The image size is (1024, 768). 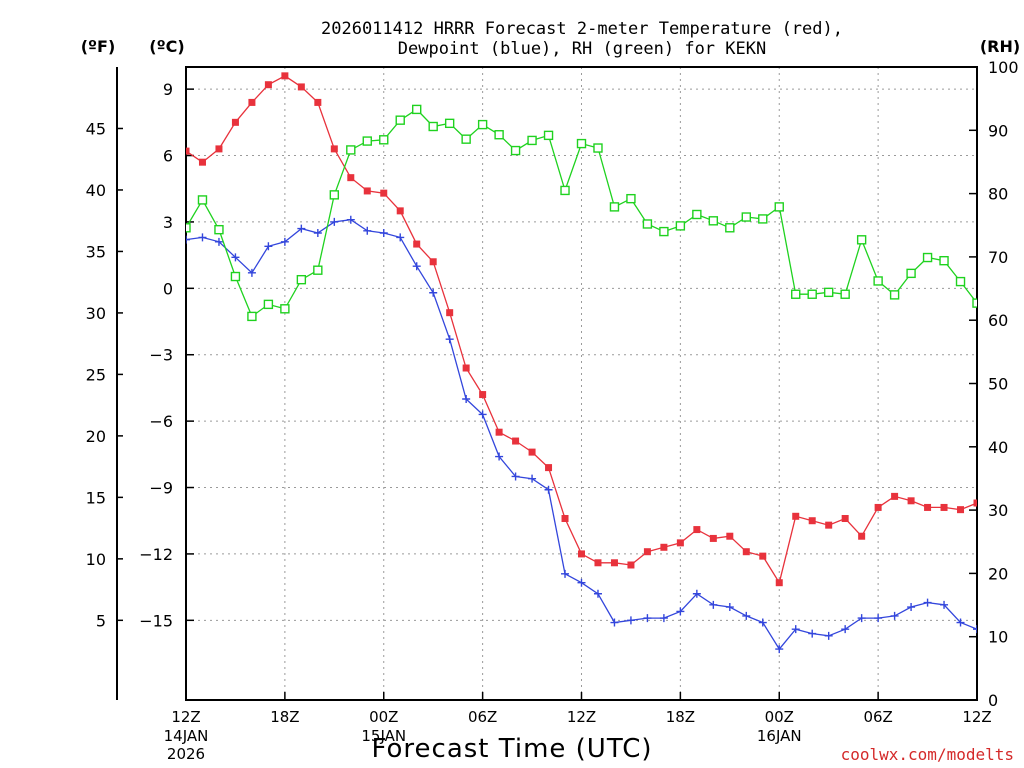 What do you see at coordinates (998, 384) in the screenshot?
I see `rh-tick-label: 50` at bounding box center [998, 384].